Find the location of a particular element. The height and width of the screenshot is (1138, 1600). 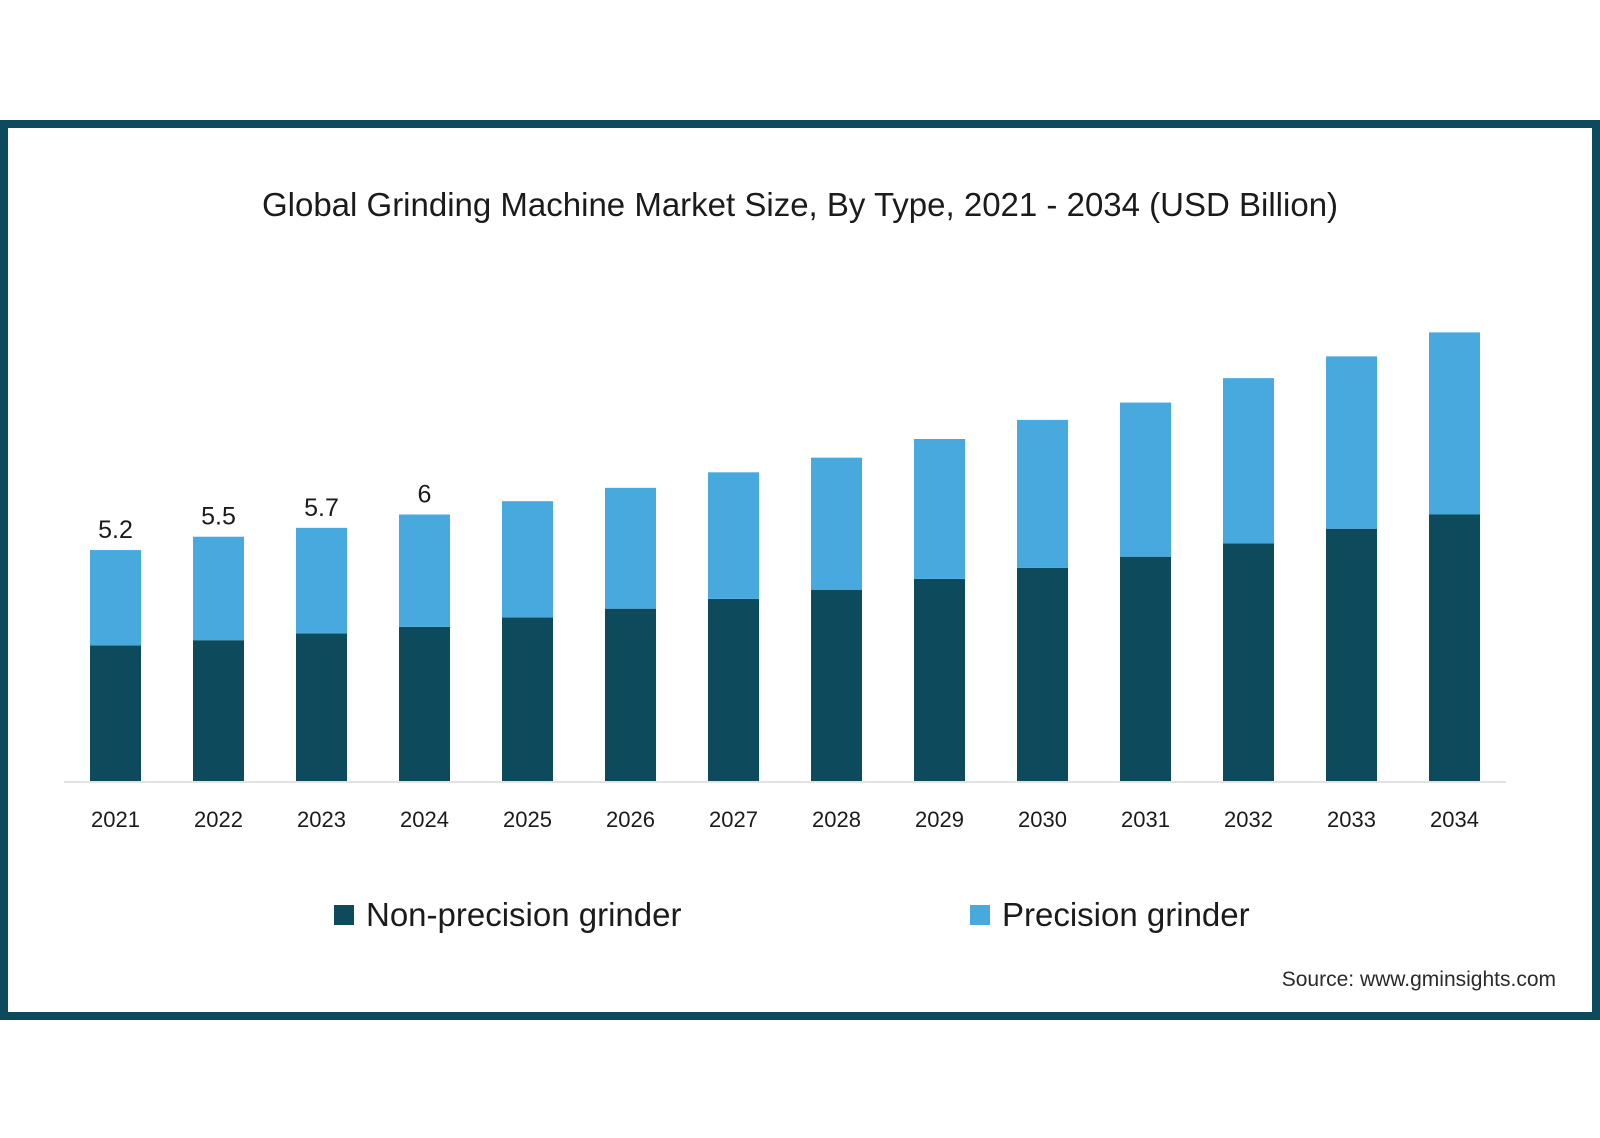

data-labels-group: 5.2 5.5 5.7 6 is located at coordinates (264, 513).